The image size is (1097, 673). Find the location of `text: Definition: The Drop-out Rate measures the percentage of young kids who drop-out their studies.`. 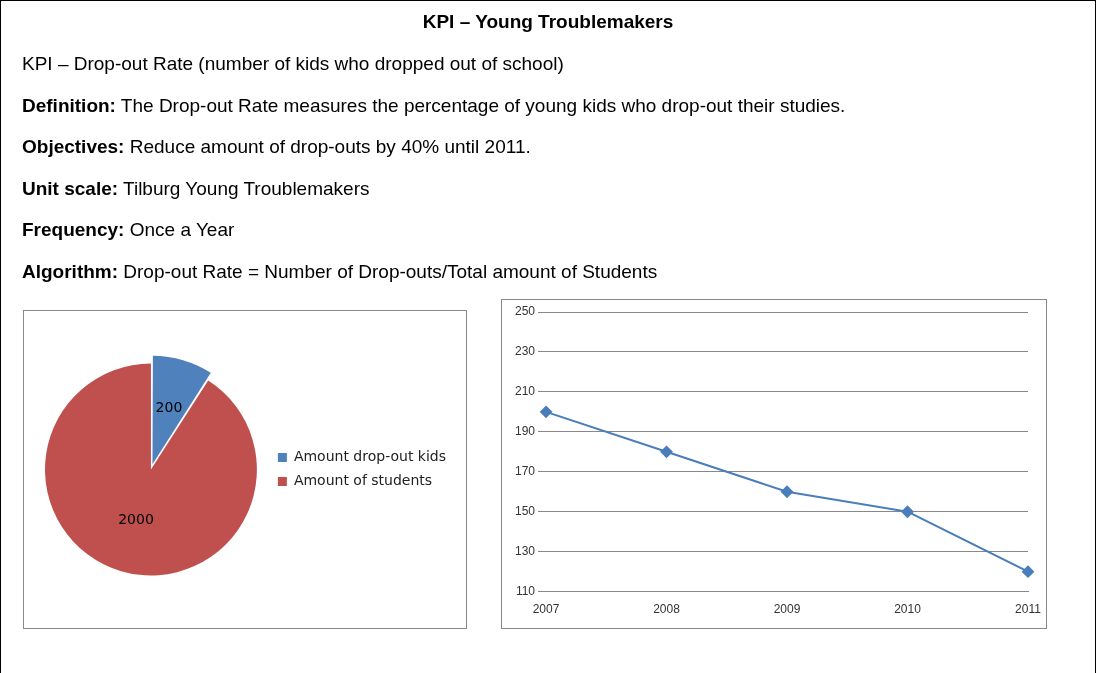

text: Definition: The Drop-out Rate measures the percentage of young kids who drop-out their studies. is located at coordinates (434, 105).